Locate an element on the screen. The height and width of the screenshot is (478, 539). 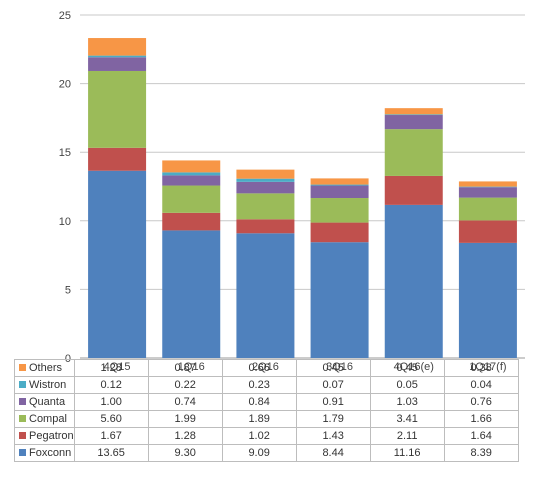
series-legend-cell: Wistron is located at coordinates (44, 385).